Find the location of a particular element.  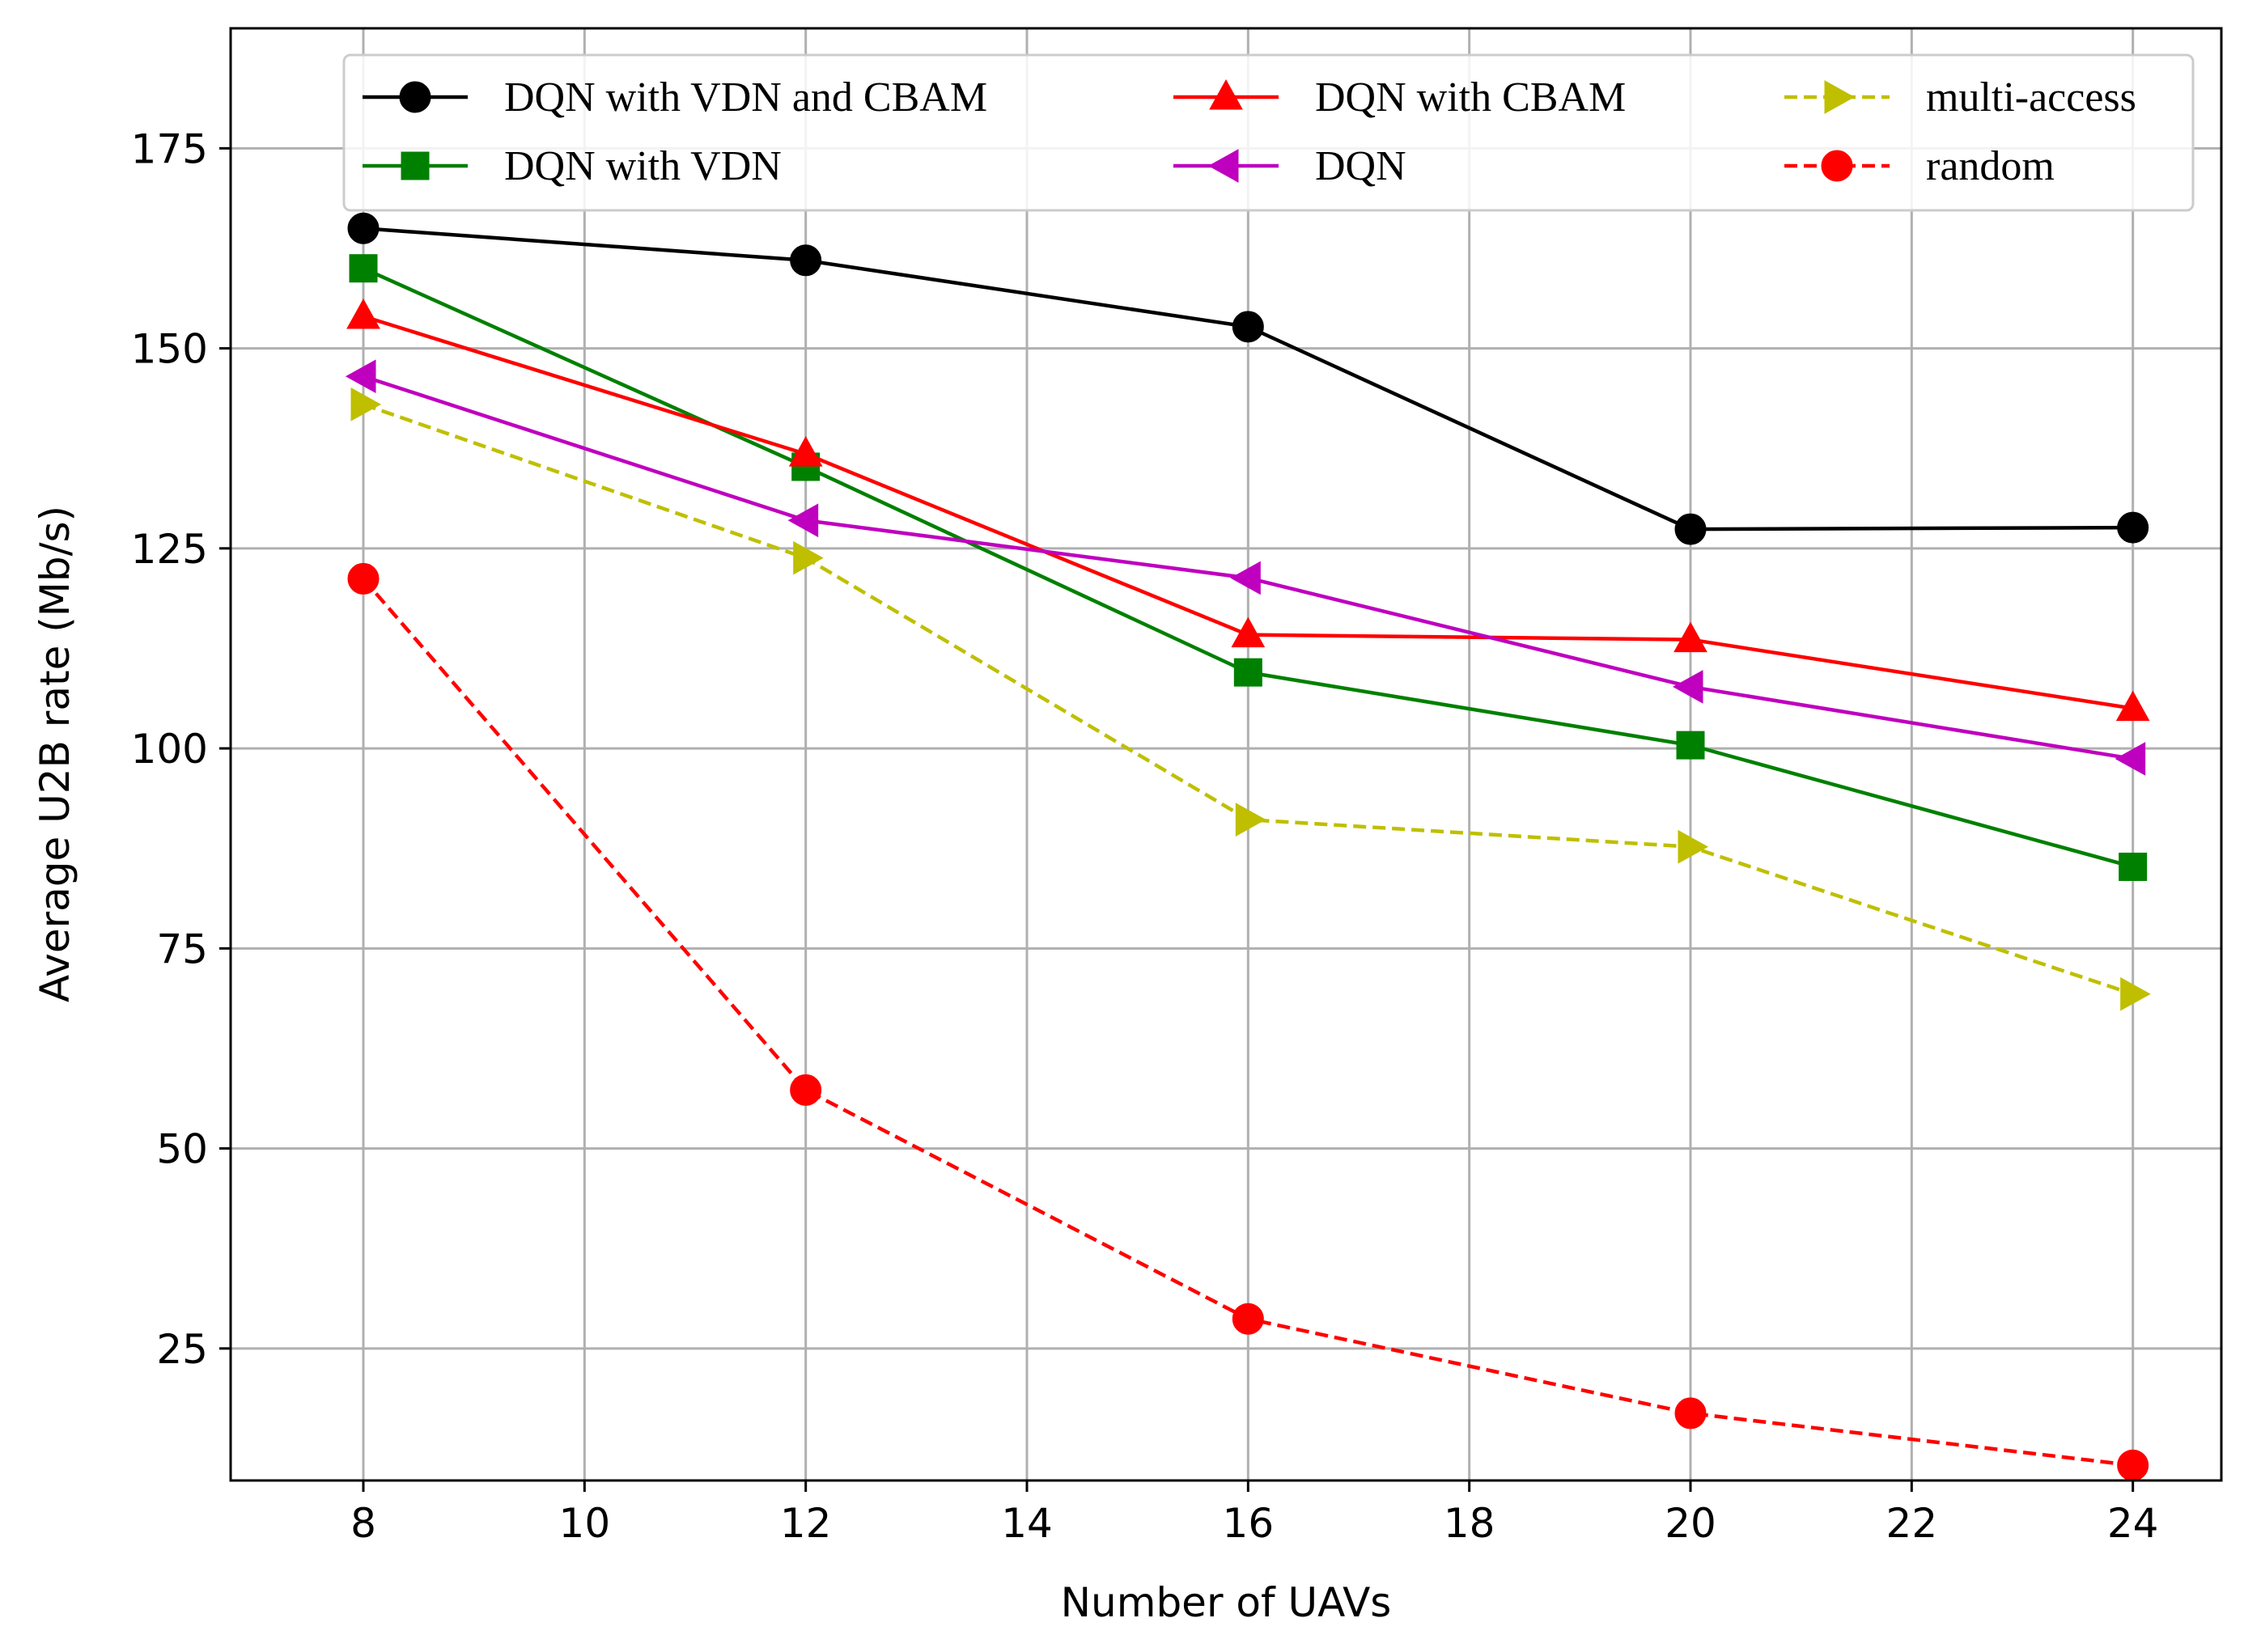

legend-label: DQN with CBAM is located at coordinates (1471, 97).